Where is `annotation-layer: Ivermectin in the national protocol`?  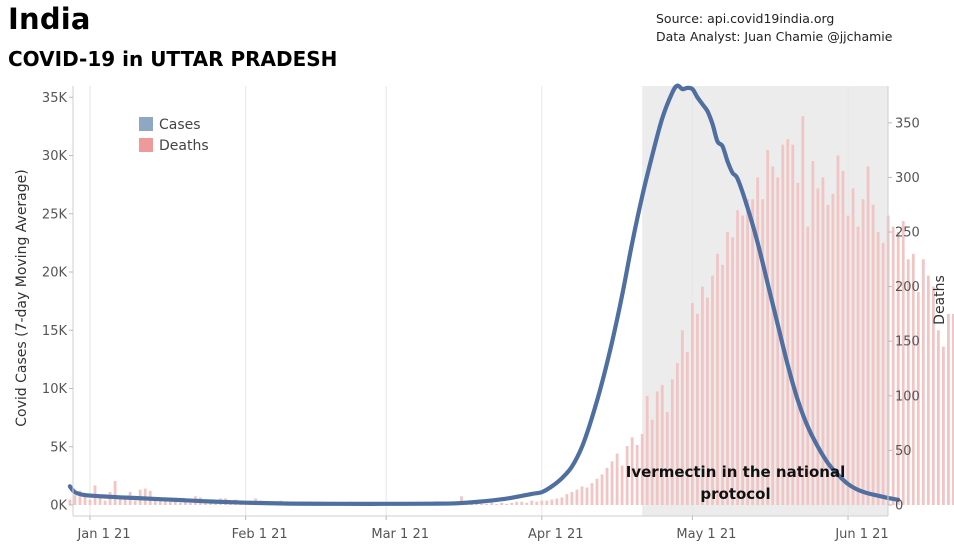 annotation-layer: Ivermectin in the national protocol is located at coordinates (736, 483).